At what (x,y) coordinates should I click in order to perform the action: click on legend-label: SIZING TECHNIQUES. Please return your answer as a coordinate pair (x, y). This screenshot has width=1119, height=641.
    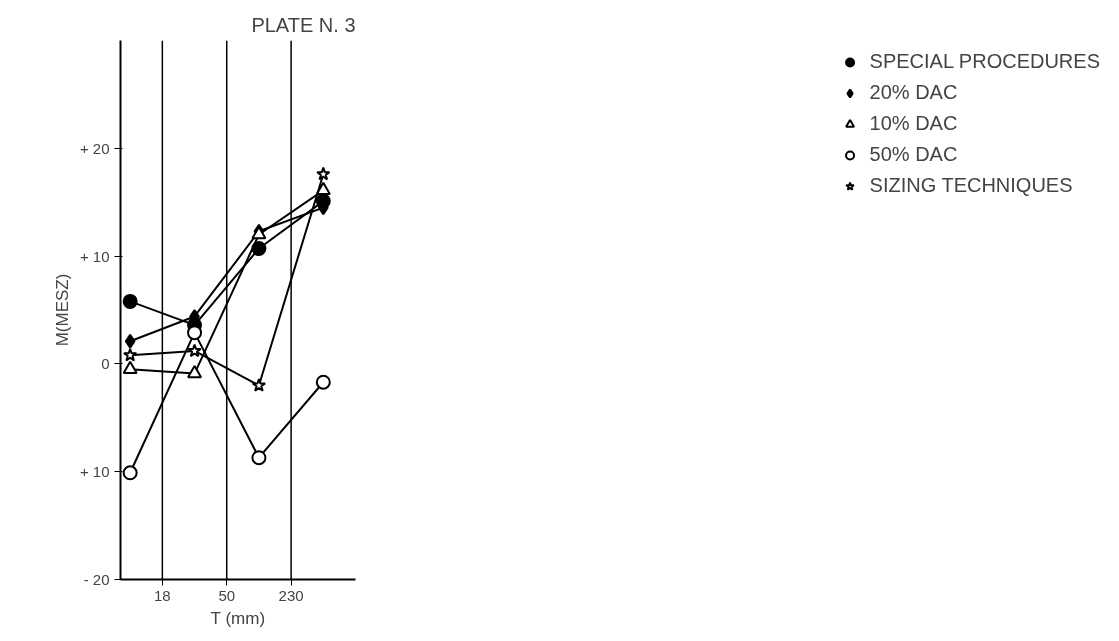
    Looking at the image, I should click on (971, 185).